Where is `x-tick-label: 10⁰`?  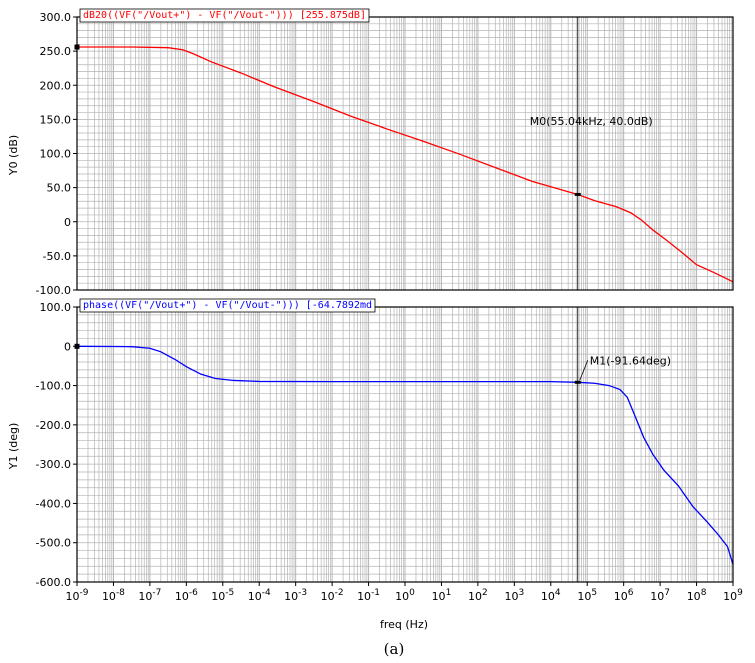 x-tick-label: 10⁰ is located at coordinates (405, 595).